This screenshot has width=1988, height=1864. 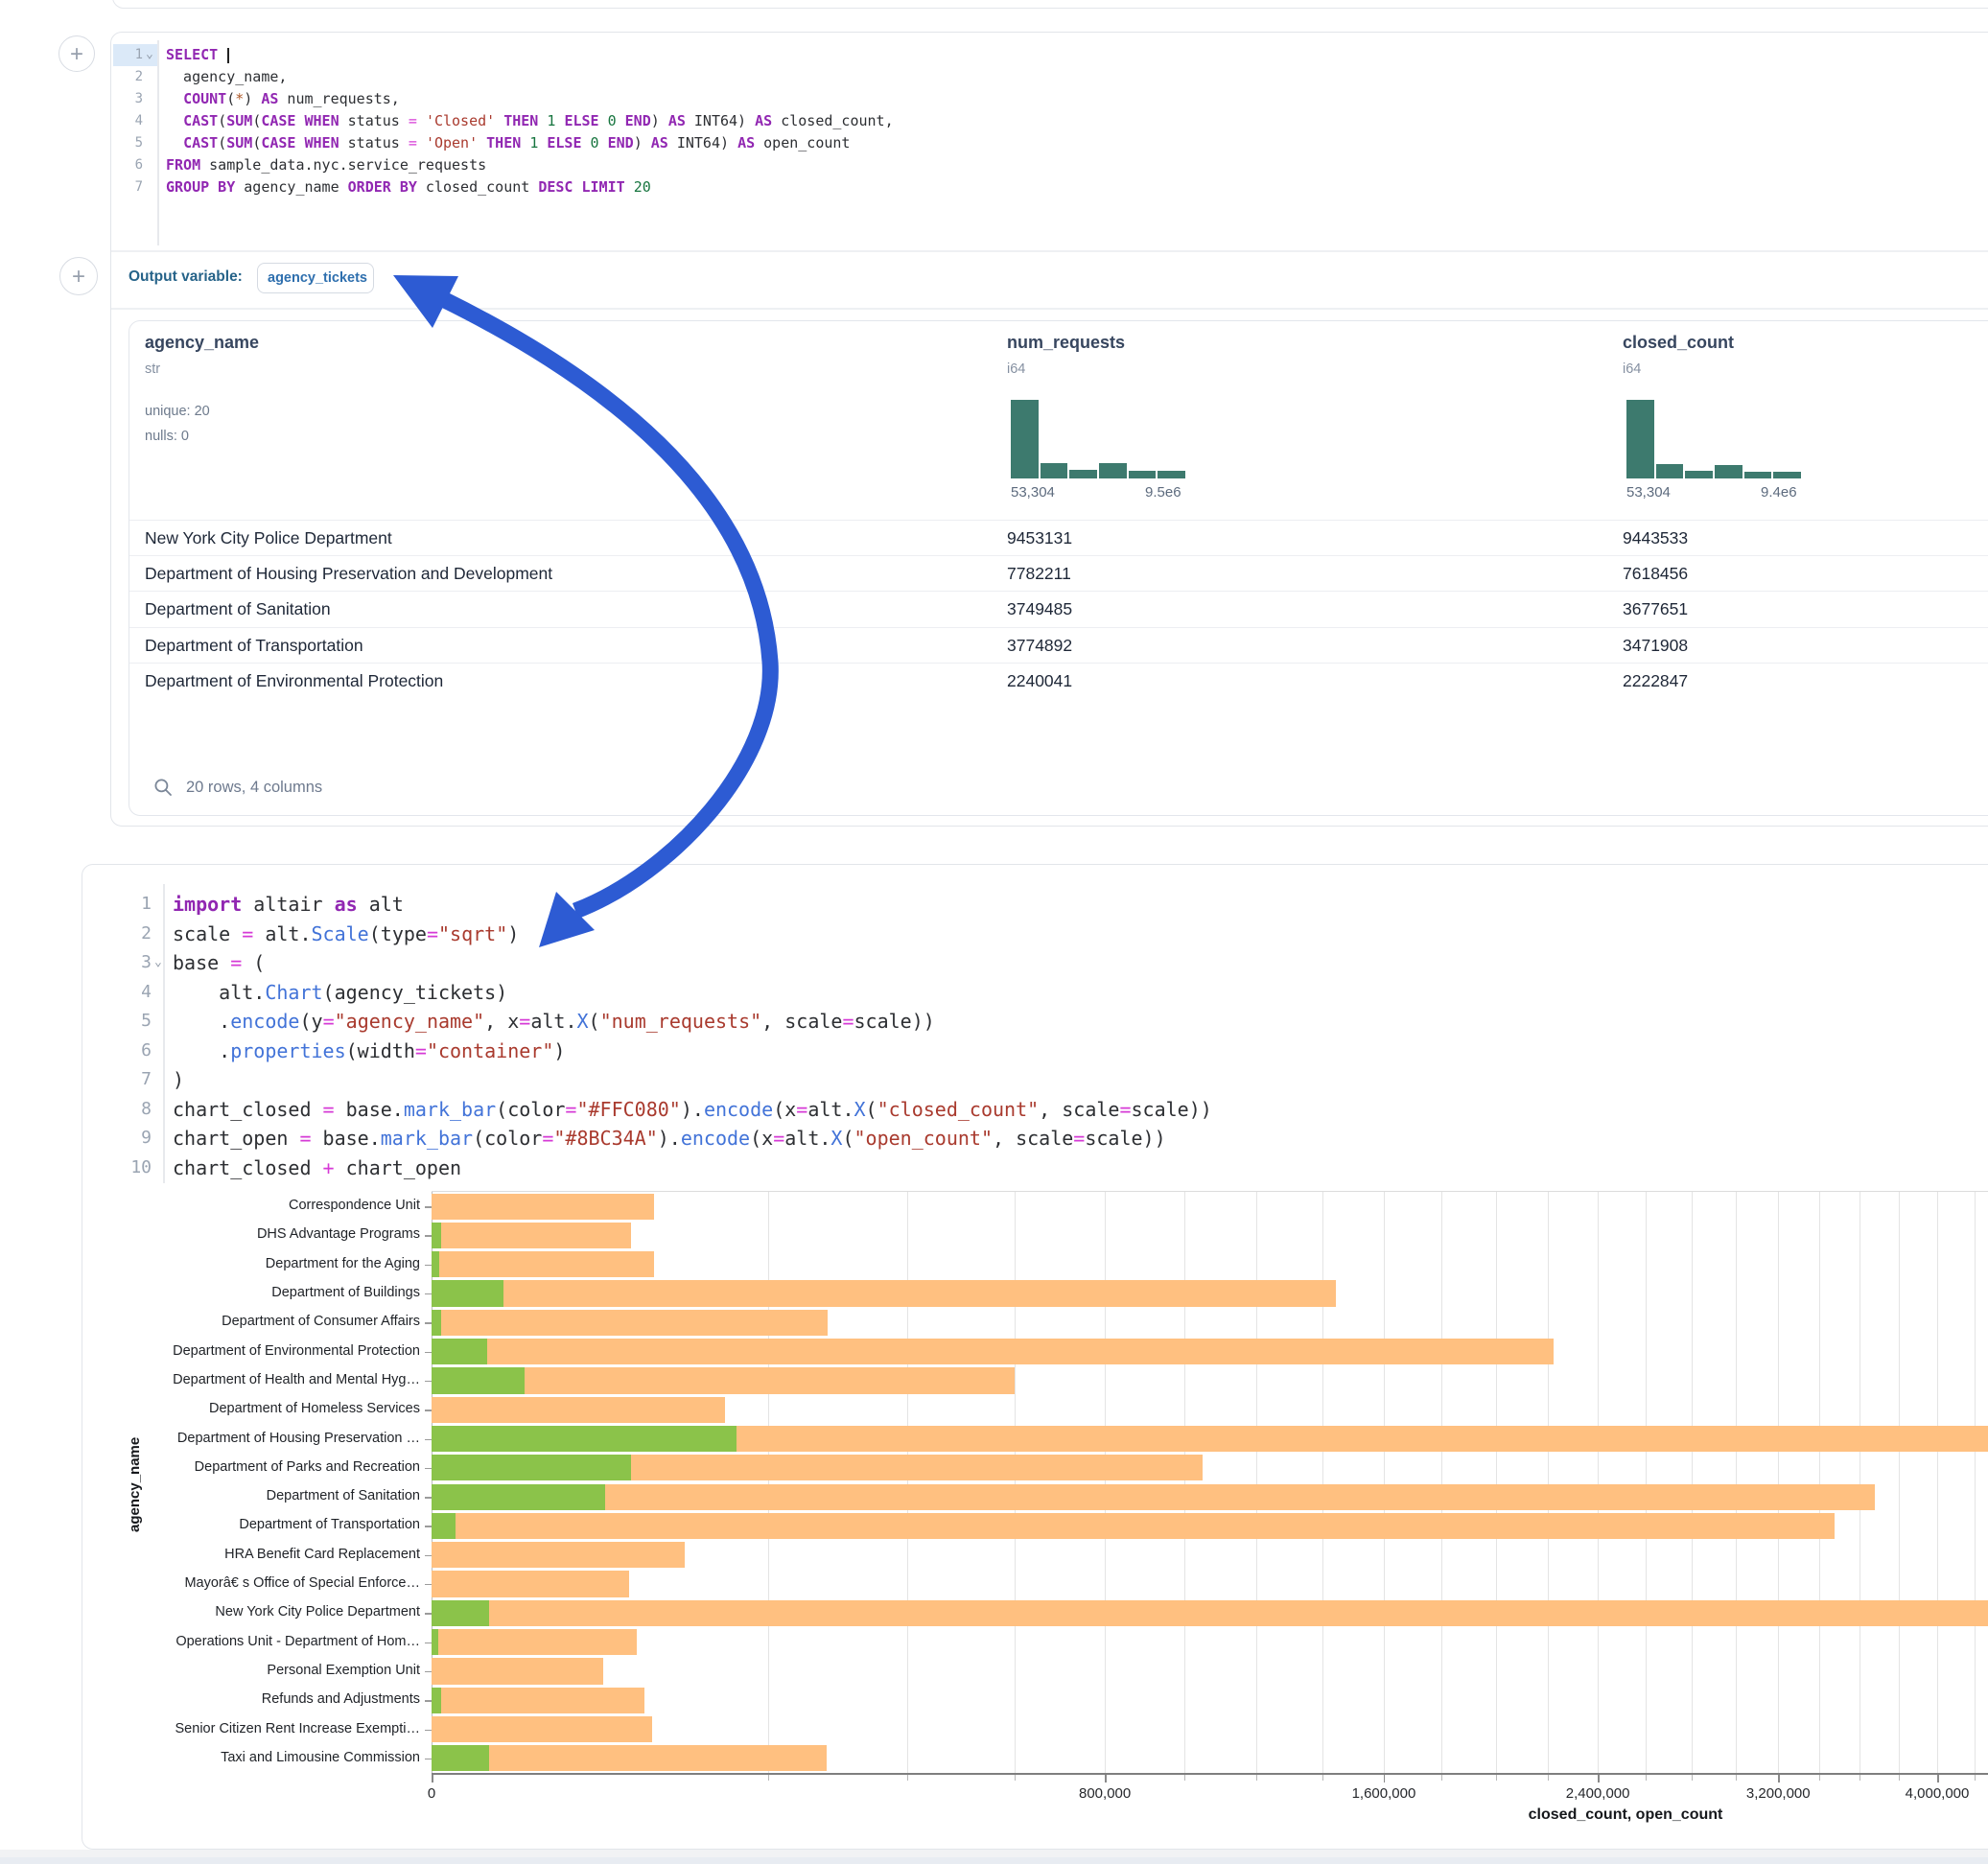 I want to click on previous-cell-edge, so click(x=1050, y=4).